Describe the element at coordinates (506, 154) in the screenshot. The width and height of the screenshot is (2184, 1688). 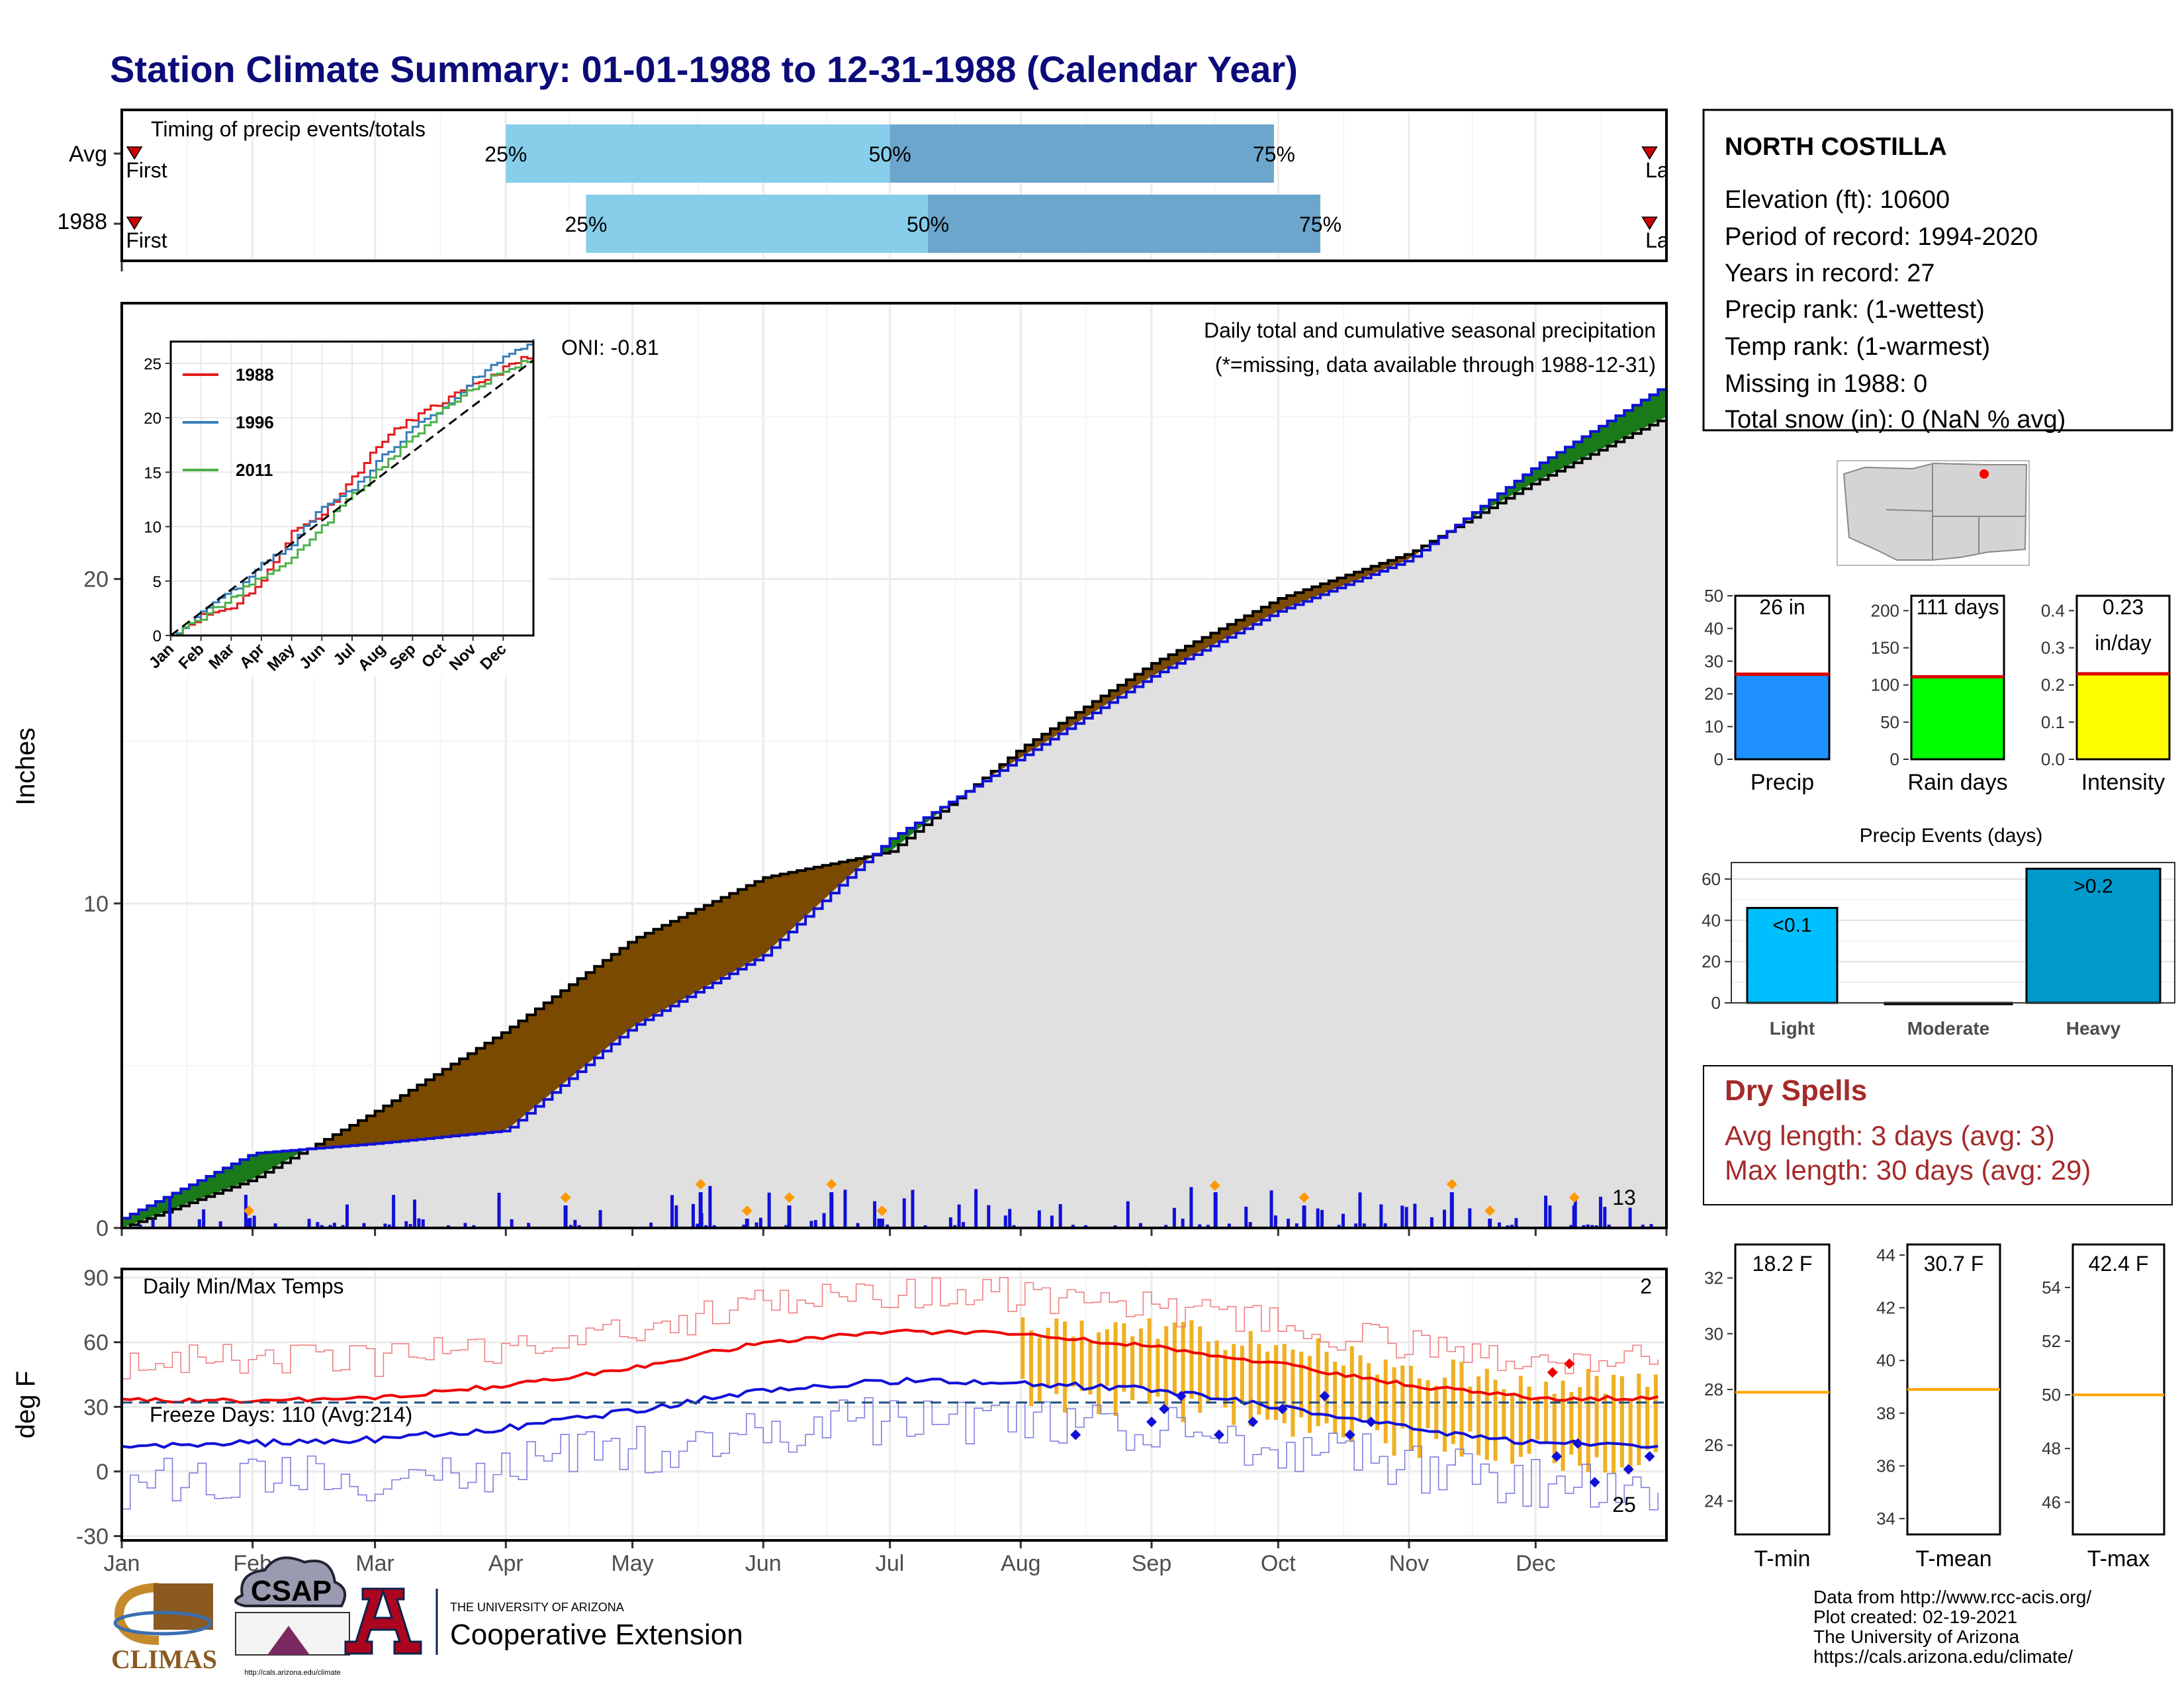
I see `timing-quantile-label: 25%` at that location.